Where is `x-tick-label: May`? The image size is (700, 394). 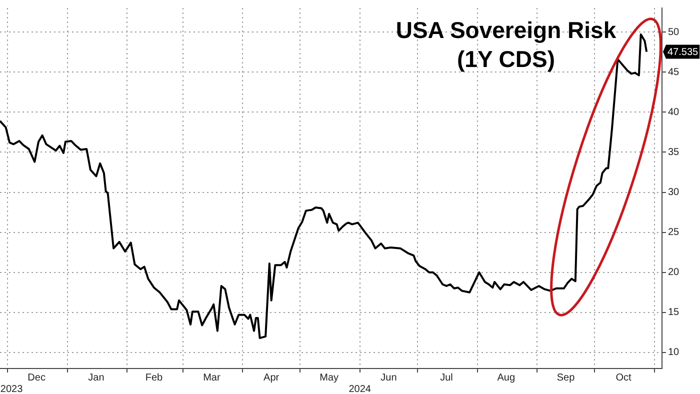 x-tick-label: May is located at coordinates (329, 378).